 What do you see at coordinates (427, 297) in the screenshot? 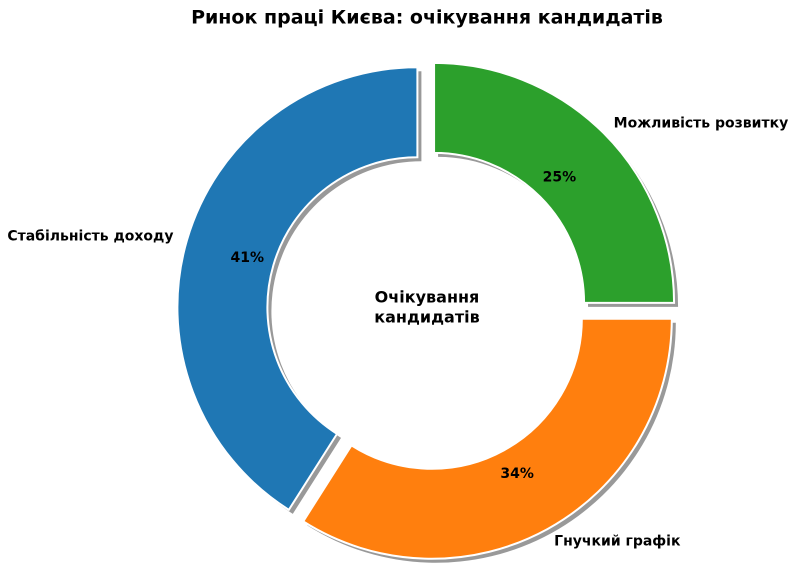
I see `center-text: Очікування` at bounding box center [427, 297].